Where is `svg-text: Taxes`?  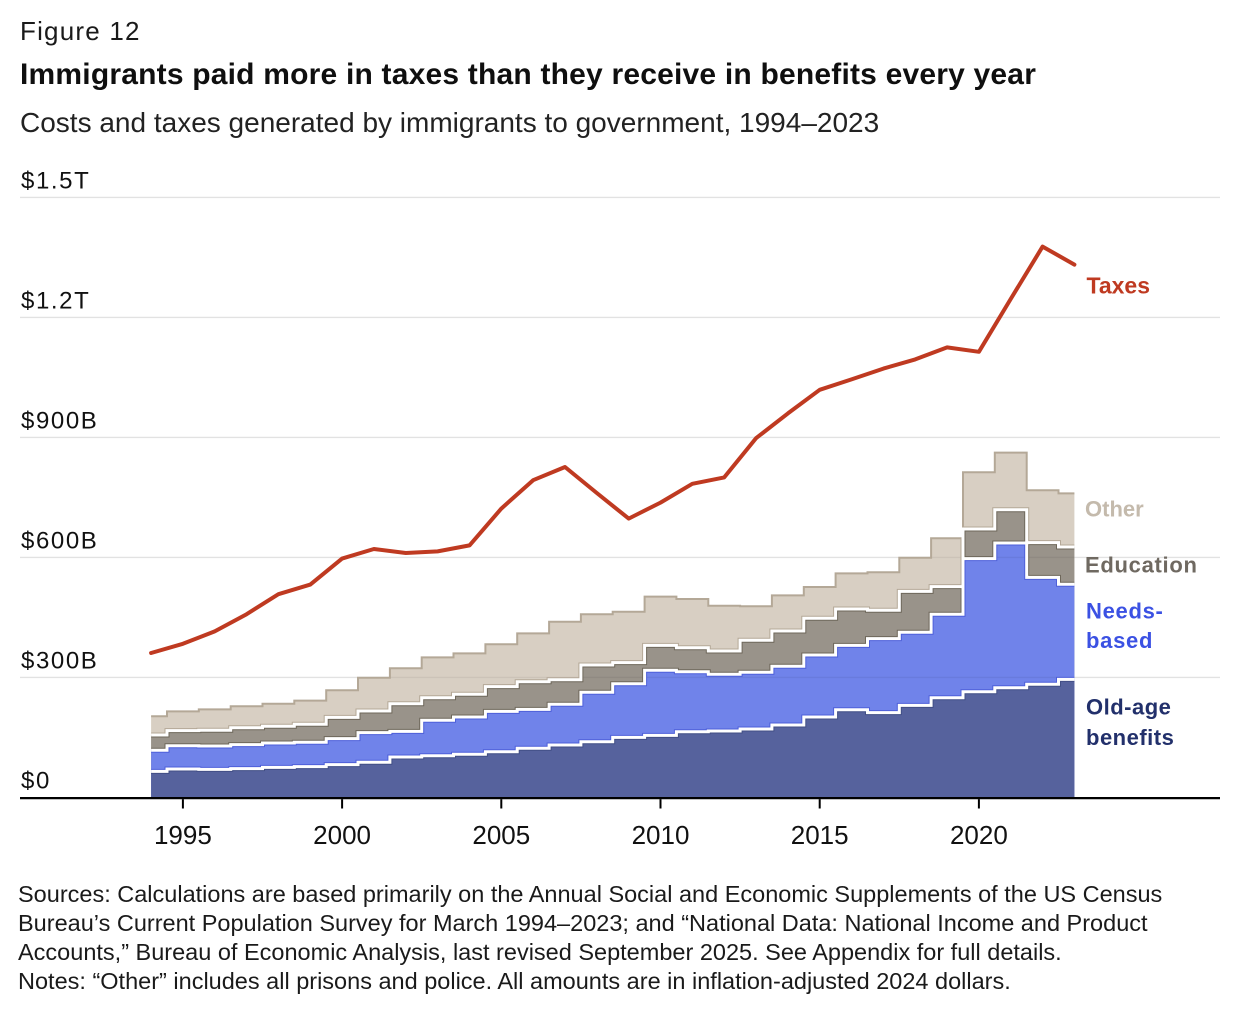 svg-text: Taxes is located at coordinates (1119, 286).